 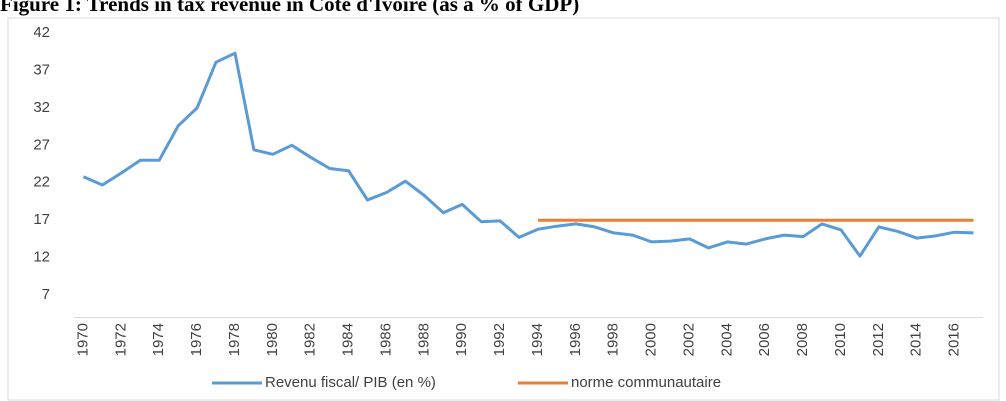 What do you see at coordinates (423, 339) in the screenshot?
I see `x-tick-label: 1988` at bounding box center [423, 339].